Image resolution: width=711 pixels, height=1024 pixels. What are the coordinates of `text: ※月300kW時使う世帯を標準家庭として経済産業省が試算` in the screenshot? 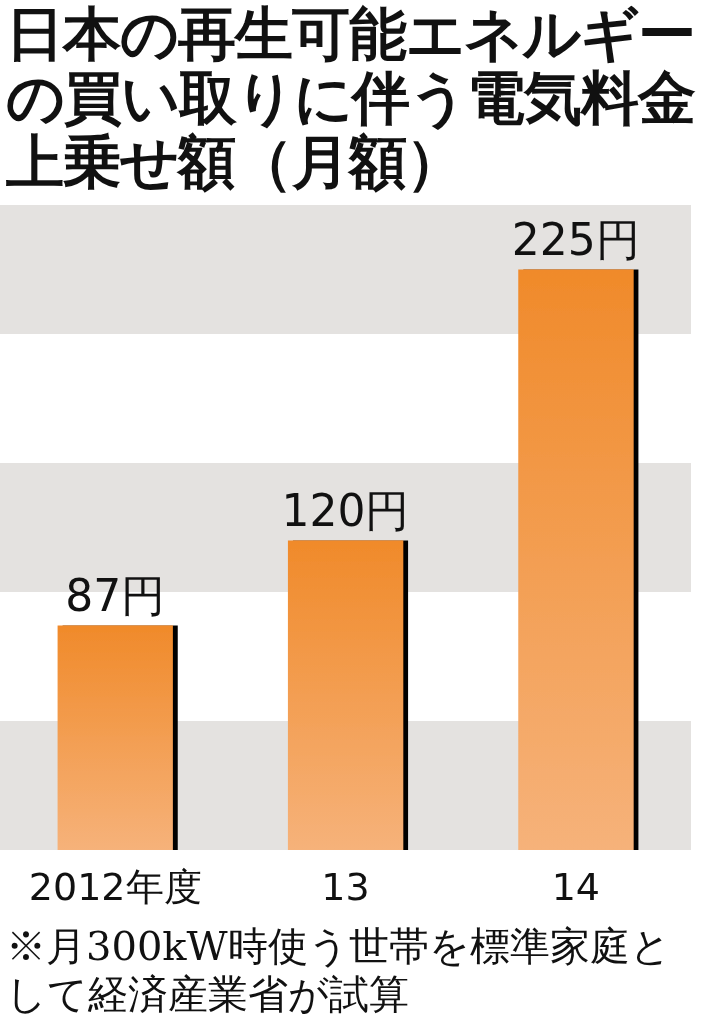 It's located at (339, 970).